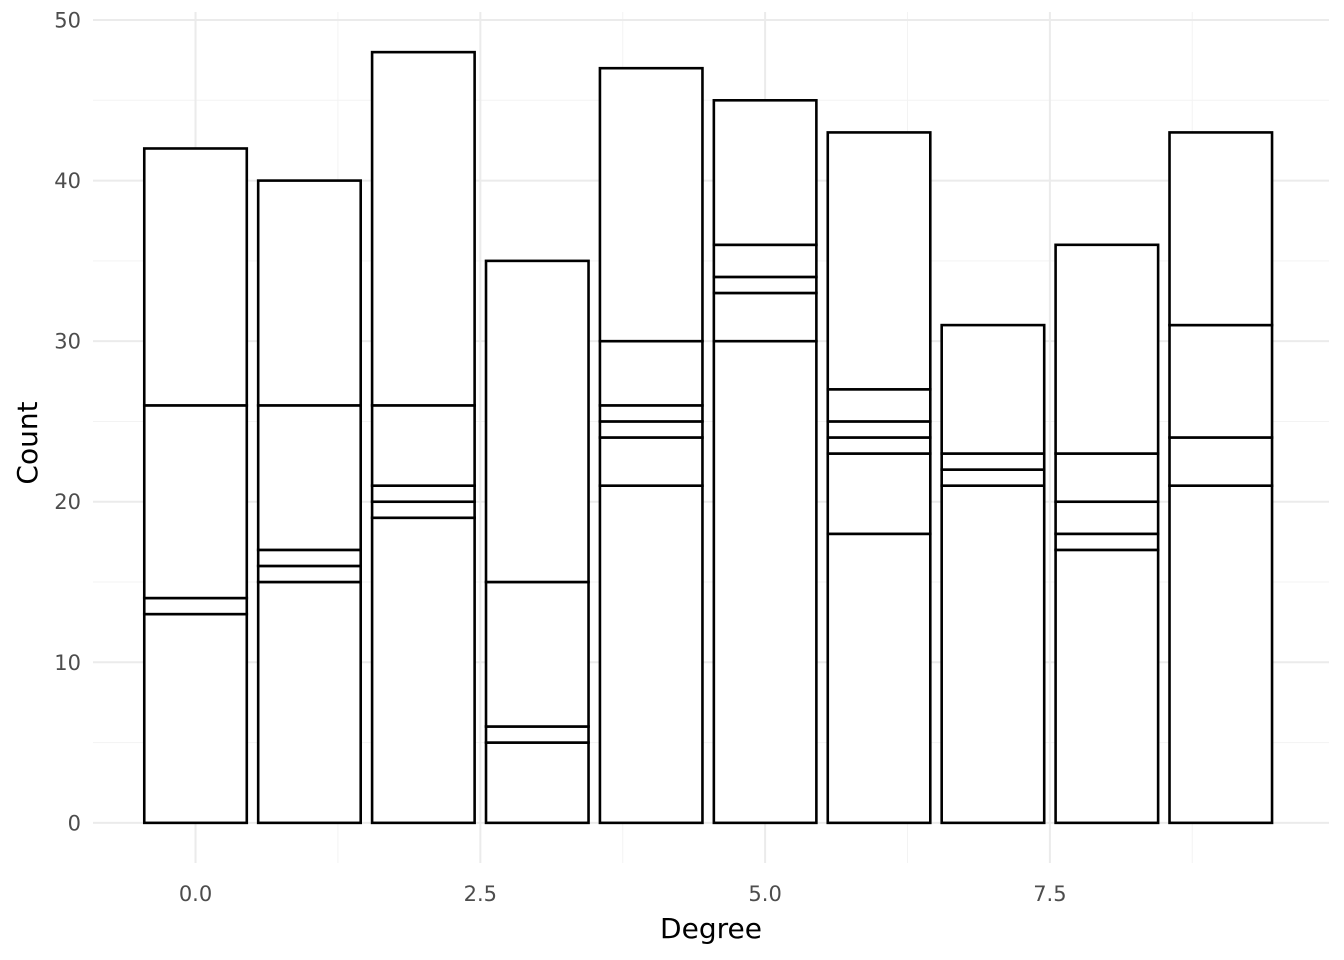  I want to click on x-tick-label: 2.5, so click(480, 894).